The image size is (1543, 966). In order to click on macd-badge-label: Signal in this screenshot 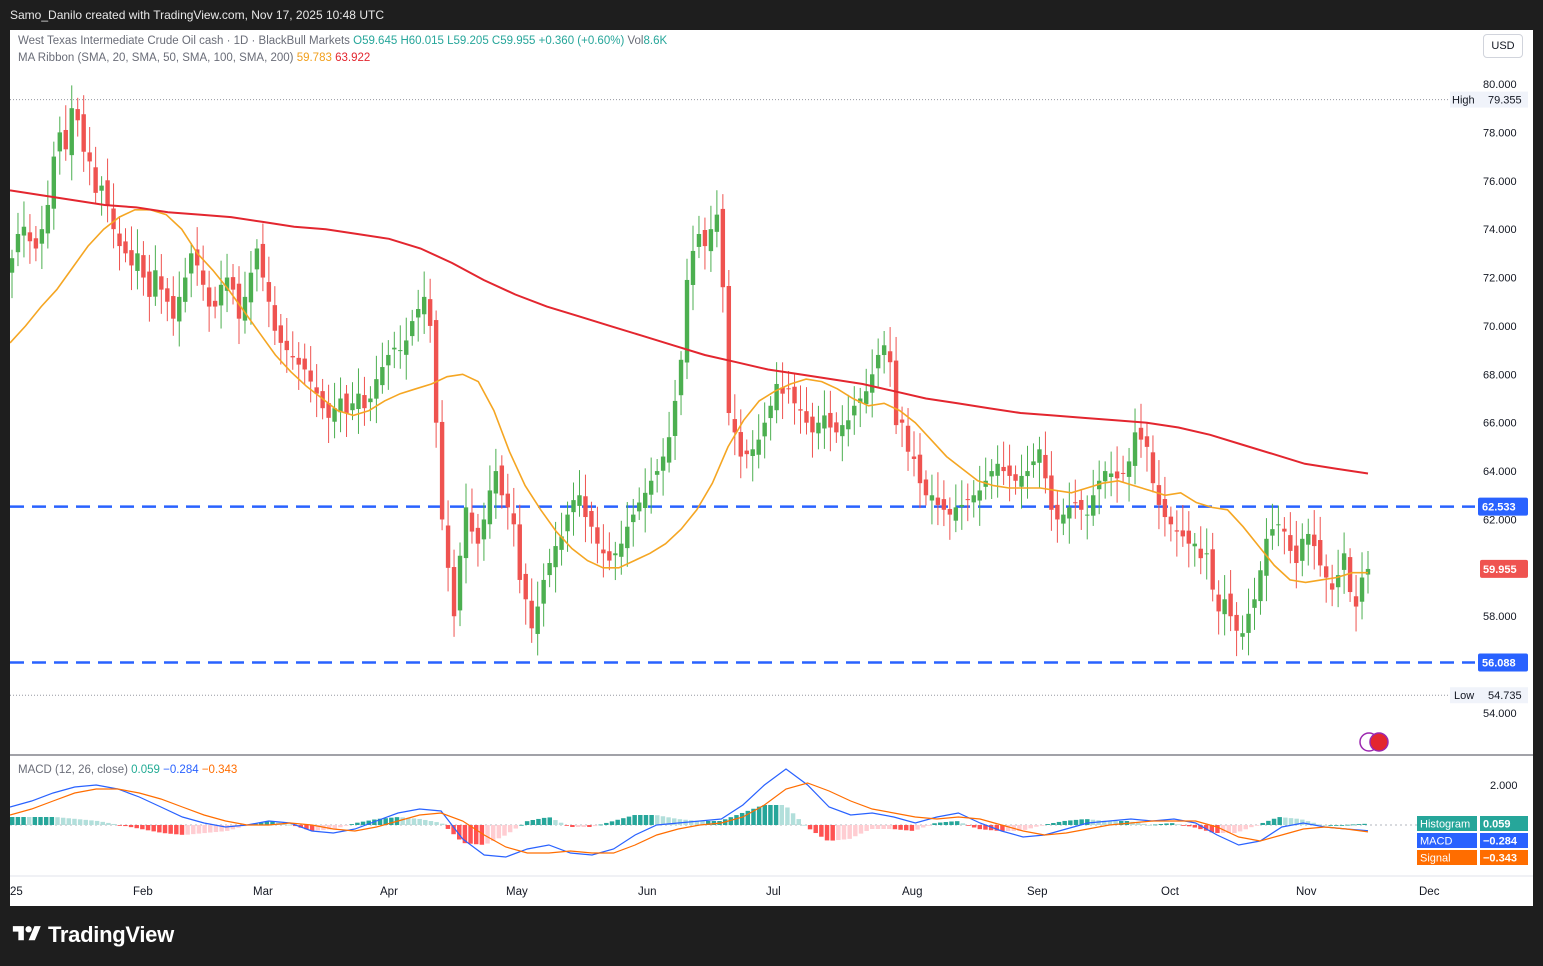, I will do `click(1435, 859)`.